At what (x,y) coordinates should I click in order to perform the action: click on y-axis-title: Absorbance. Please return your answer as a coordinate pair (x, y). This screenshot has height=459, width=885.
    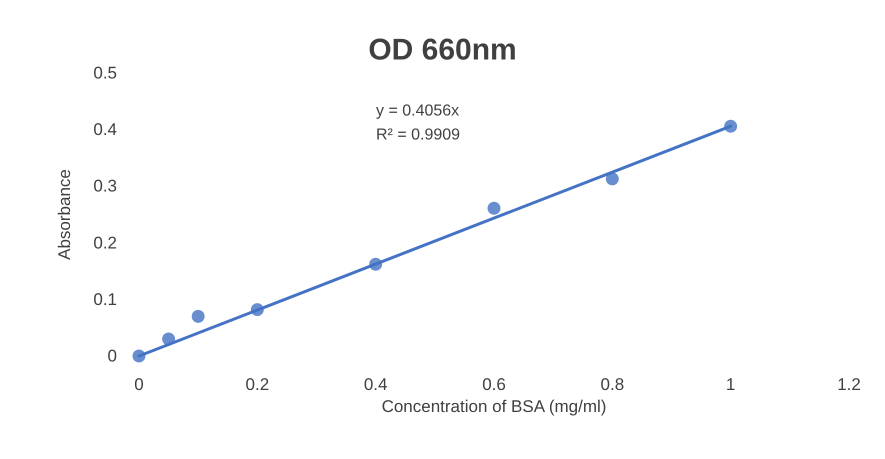
    Looking at the image, I should click on (64, 214).